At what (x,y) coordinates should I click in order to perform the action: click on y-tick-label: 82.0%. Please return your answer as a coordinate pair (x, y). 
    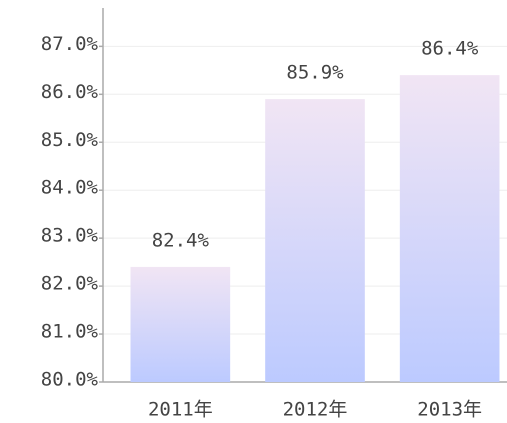
    Looking at the image, I should click on (70, 284).